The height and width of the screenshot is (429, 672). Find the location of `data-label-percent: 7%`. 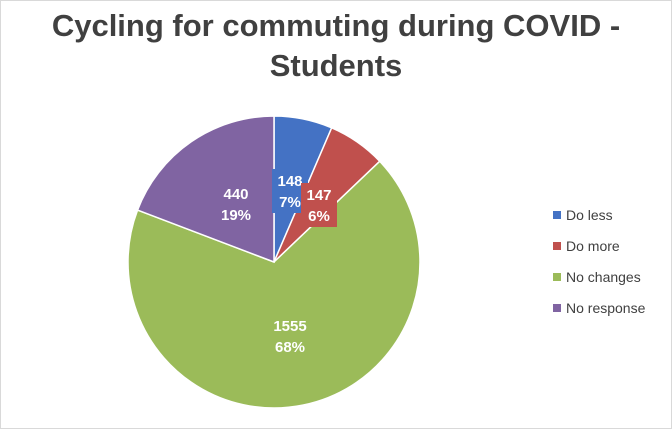

data-label-percent: 7% is located at coordinates (290, 202).